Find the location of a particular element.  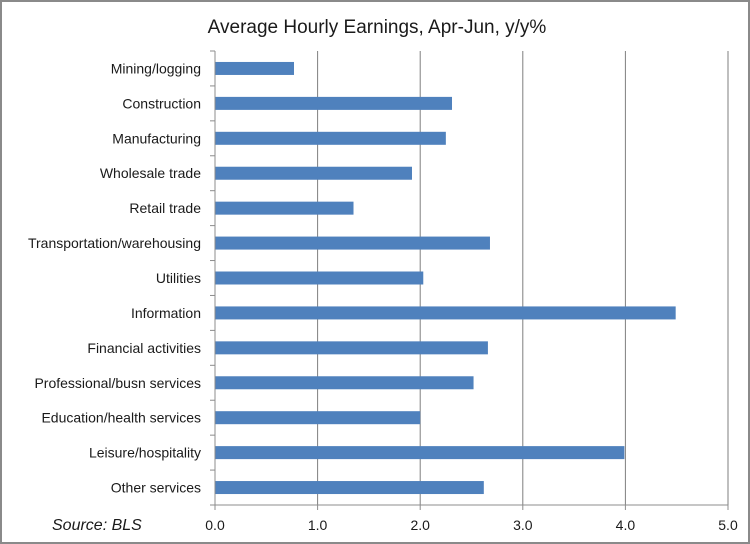

category-label: Construction is located at coordinates (161, 103).